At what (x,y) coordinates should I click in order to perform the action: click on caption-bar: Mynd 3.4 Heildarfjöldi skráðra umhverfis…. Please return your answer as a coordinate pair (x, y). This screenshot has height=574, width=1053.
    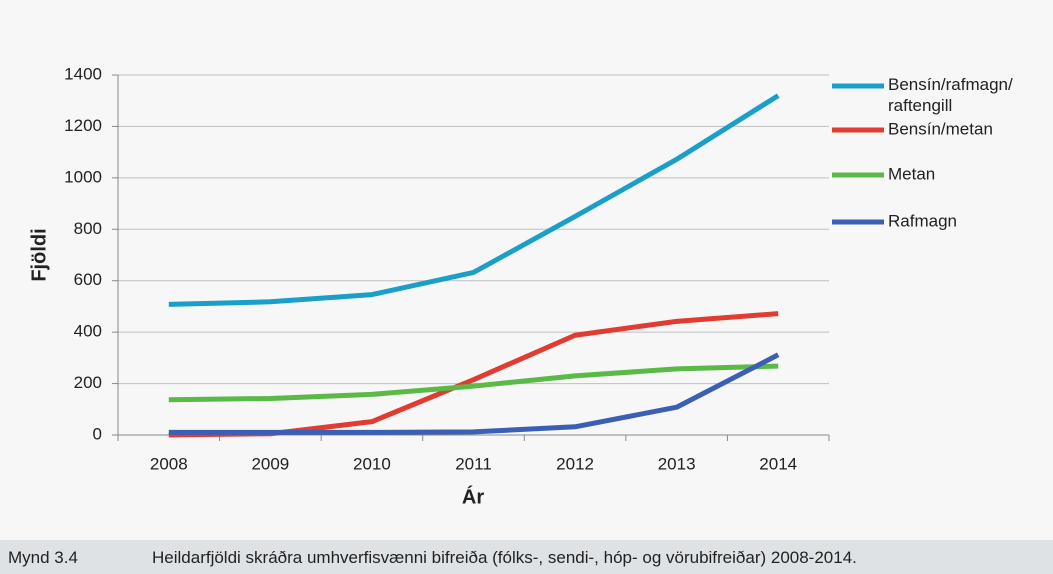
    Looking at the image, I should click on (526, 557).